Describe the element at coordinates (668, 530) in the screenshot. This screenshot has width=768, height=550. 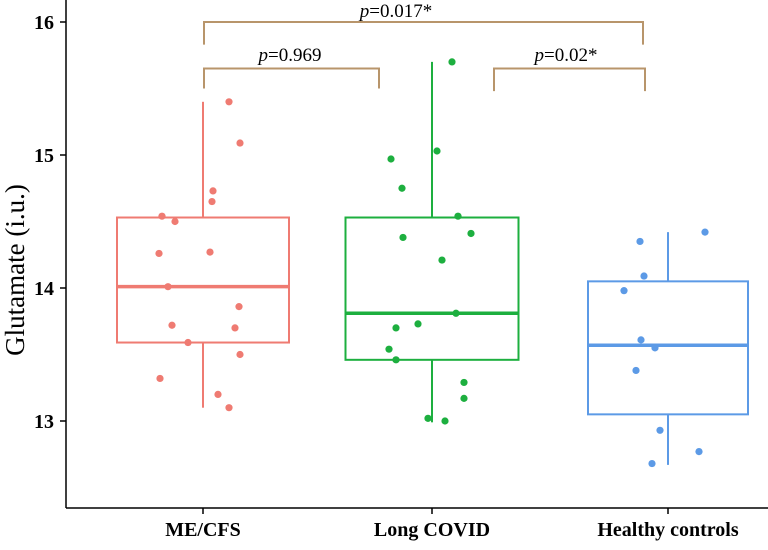
I see `x-tick-label: Healthy controls` at that location.